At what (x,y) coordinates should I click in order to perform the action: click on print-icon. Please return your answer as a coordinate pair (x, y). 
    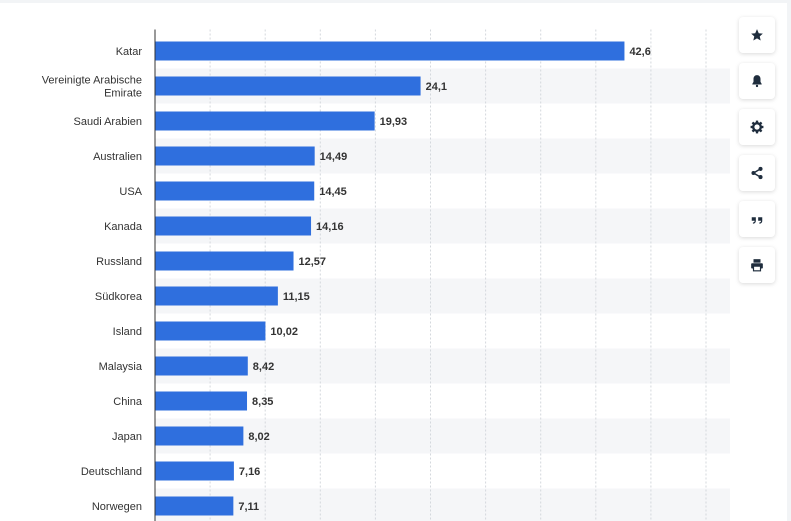
    Looking at the image, I should click on (757, 265).